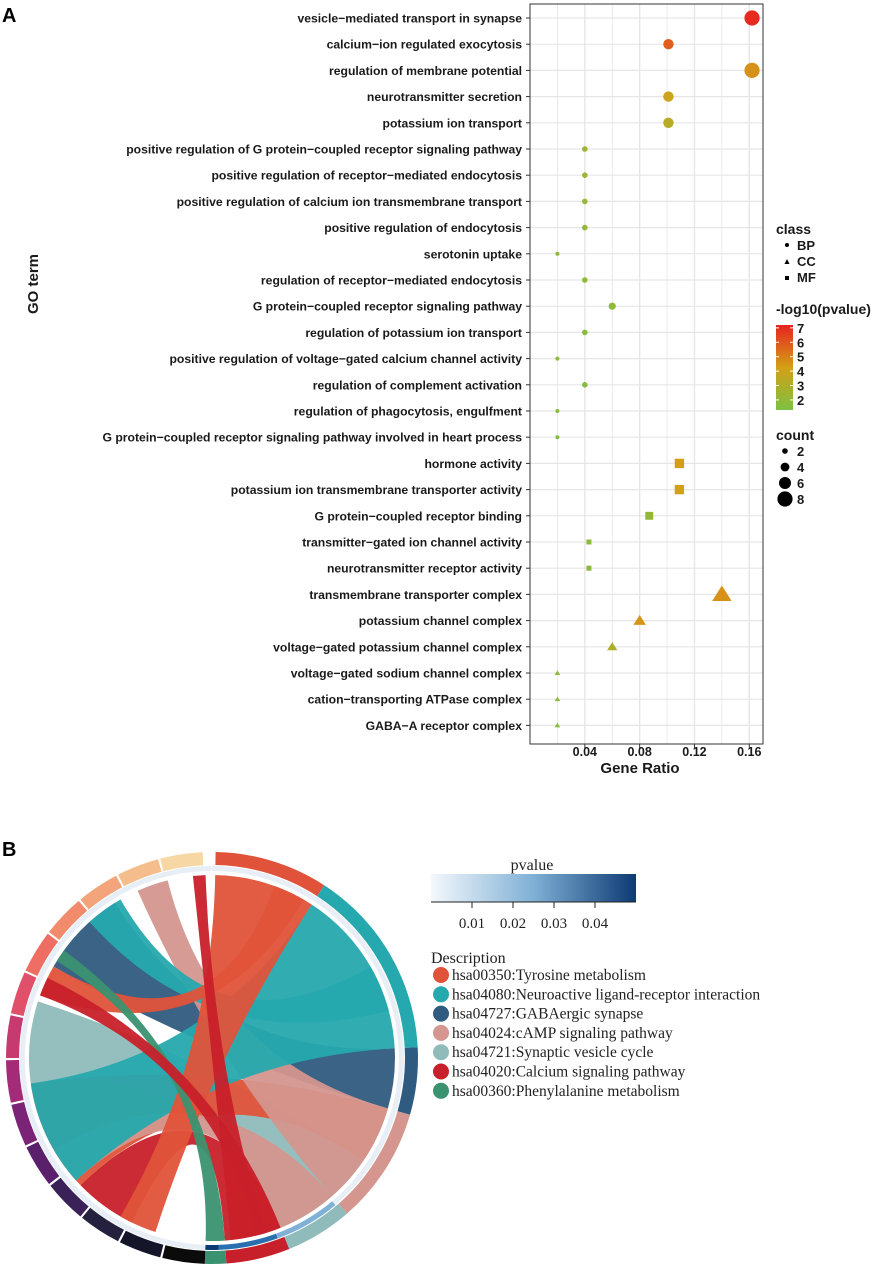 This screenshot has width=879, height=1268. What do you see at coordinates (787, 278) in the screenshot?
I see `mf-legend-shape` at bounding box center [787, 278].